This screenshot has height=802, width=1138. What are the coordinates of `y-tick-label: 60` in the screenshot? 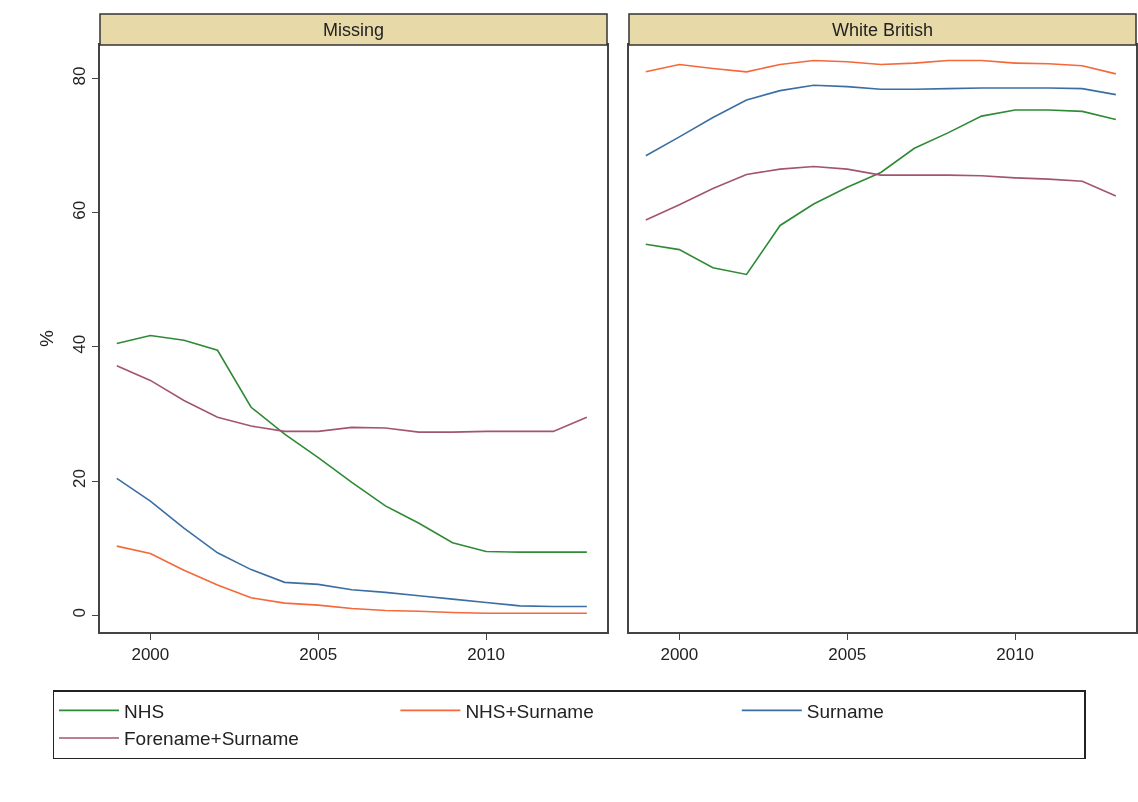 It's located at (80, 210).